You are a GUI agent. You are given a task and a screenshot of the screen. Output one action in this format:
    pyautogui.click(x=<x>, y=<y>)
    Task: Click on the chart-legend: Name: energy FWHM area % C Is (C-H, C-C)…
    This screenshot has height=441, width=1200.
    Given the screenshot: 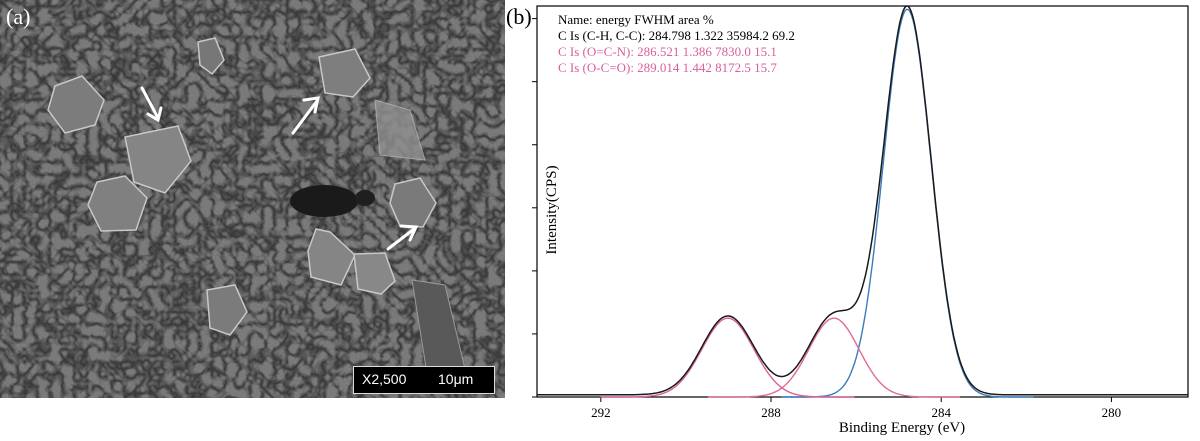 What is the action you would take?
    pyautogui.click(x=676, y=43)
    